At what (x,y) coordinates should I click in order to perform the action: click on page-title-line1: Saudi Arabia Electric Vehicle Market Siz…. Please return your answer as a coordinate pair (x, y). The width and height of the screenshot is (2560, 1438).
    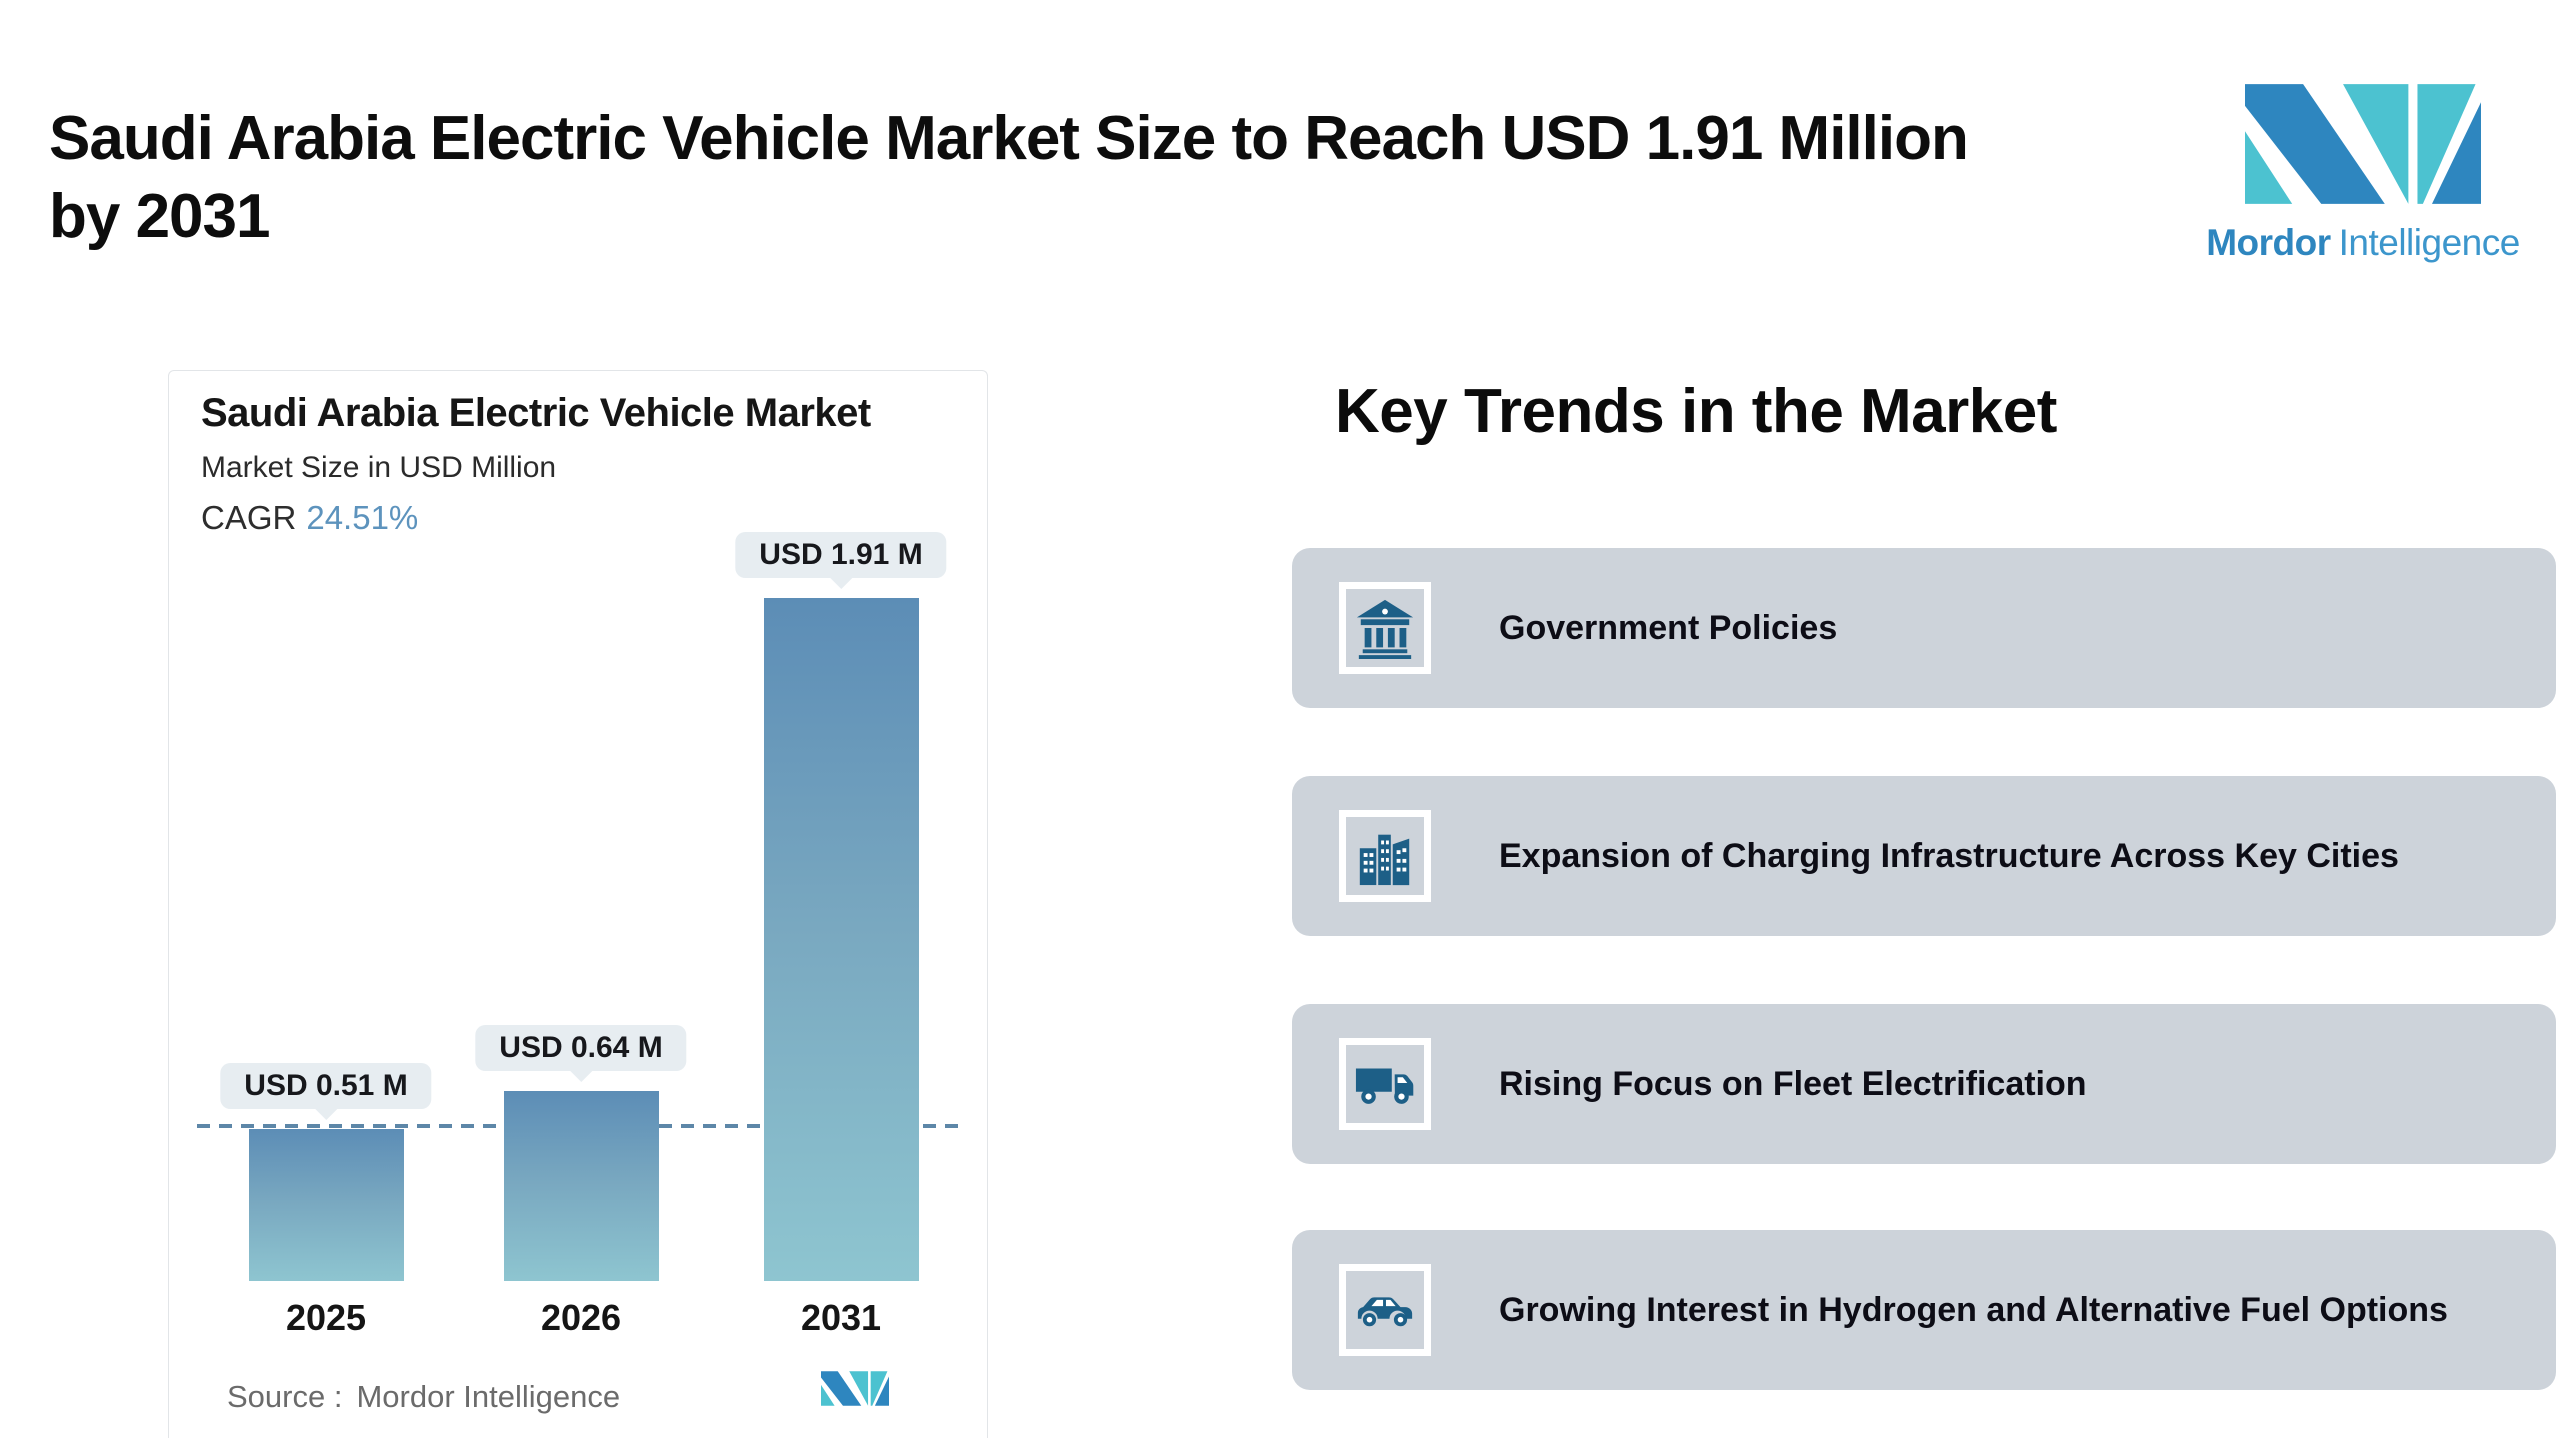
    Looking at the image, I should click on (1009, 138).